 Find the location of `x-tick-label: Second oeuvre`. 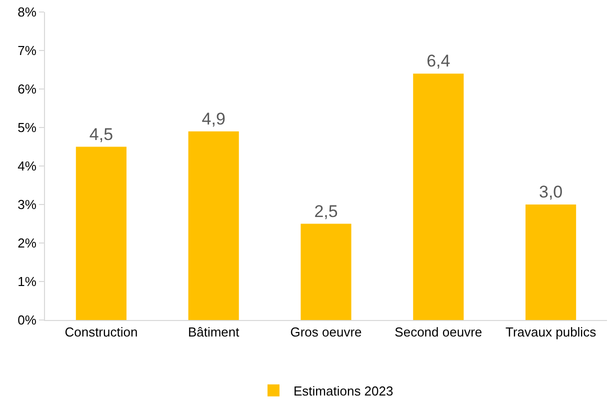

x-tick-label: Second oeuvre is located at coordinates (438, 332).